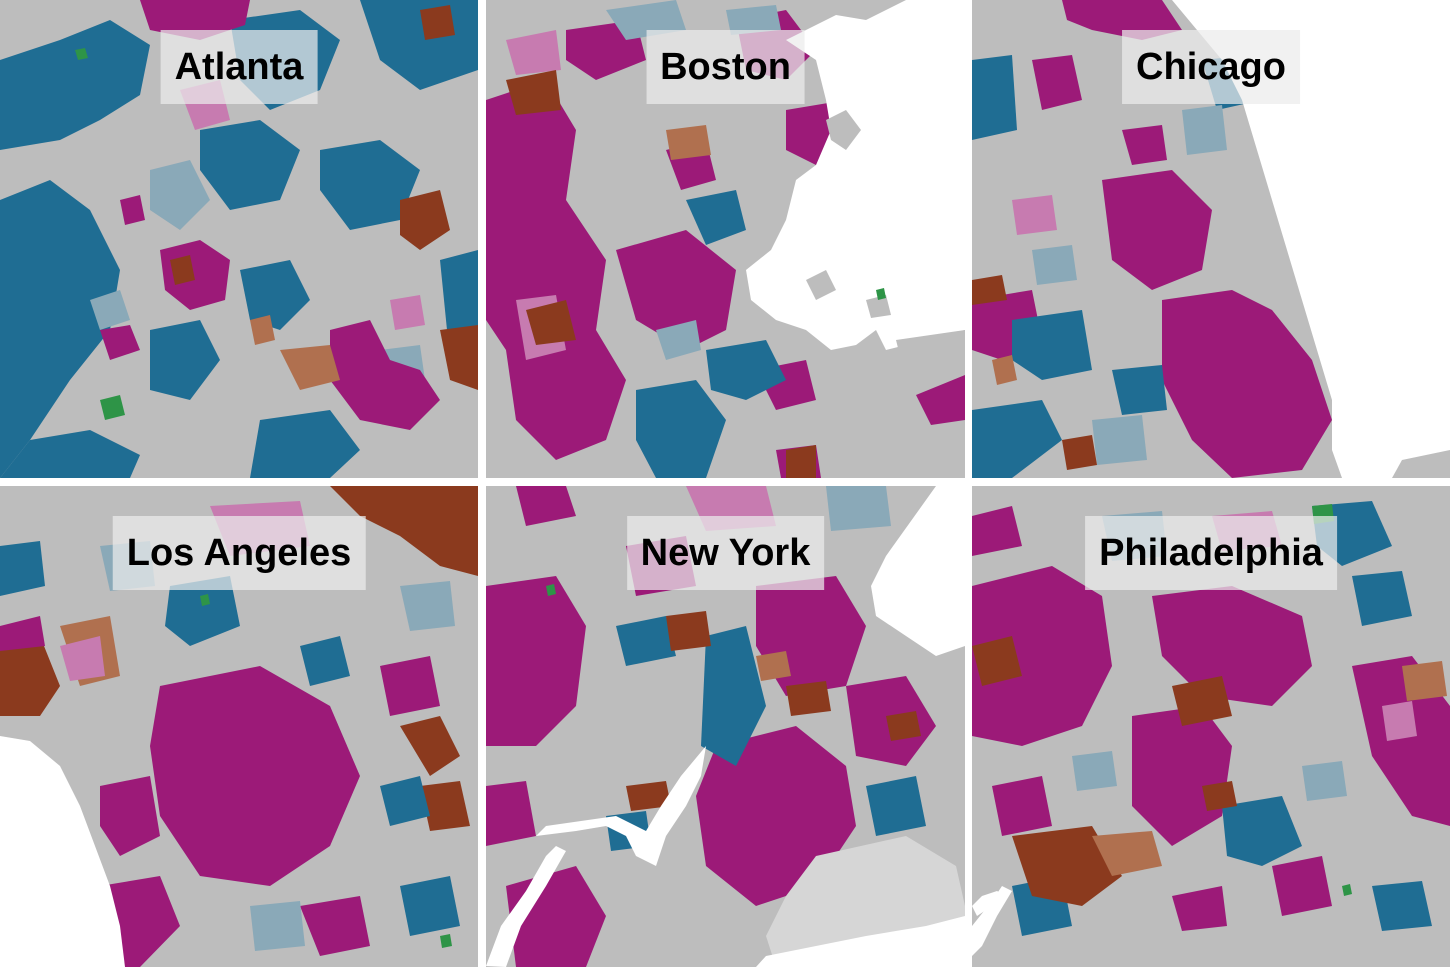 The image size is (1450, 967). I want to click on city-label: New York, so click(725, 553).